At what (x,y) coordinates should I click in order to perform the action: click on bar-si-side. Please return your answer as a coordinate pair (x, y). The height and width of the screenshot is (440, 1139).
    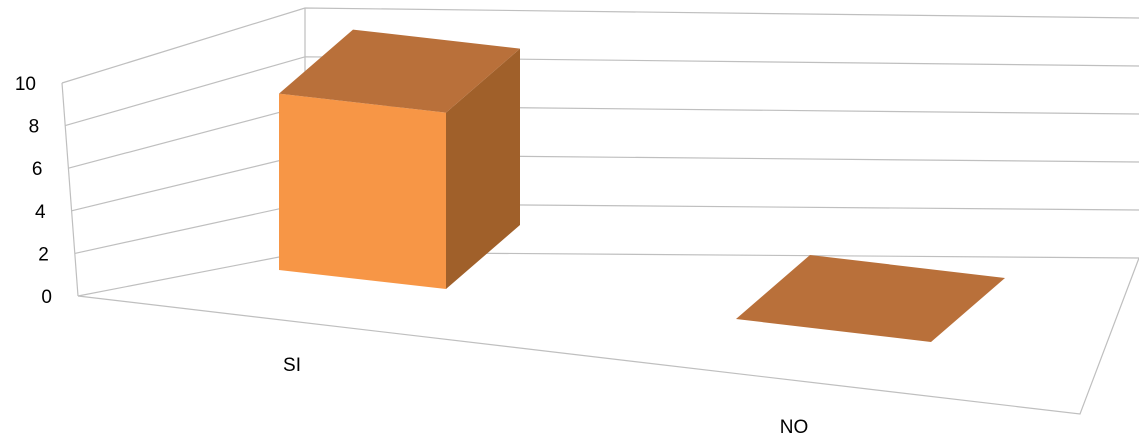
    Looking at the image, I should click on (483, 168).